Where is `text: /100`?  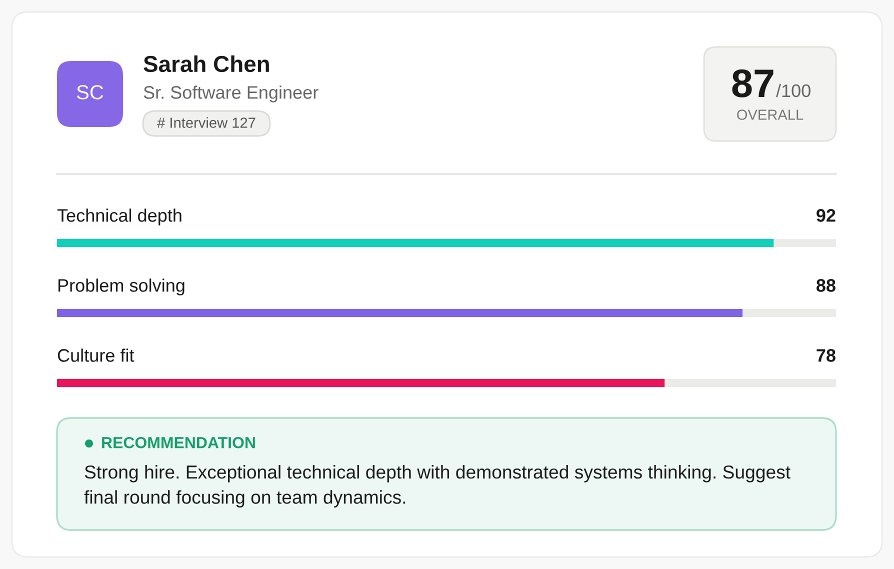 text: /100 is located at coordinates (793, 91).